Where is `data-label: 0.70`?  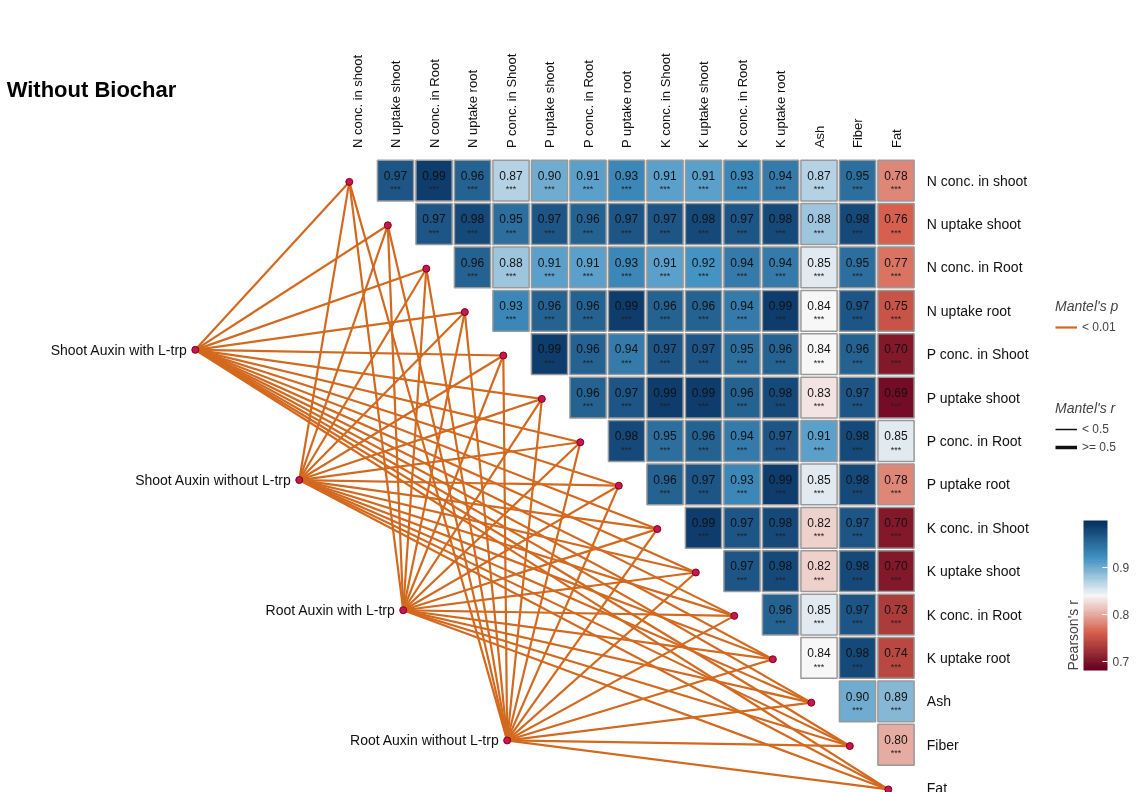 data-label: 0.70 is located at coordinates (896, 523).